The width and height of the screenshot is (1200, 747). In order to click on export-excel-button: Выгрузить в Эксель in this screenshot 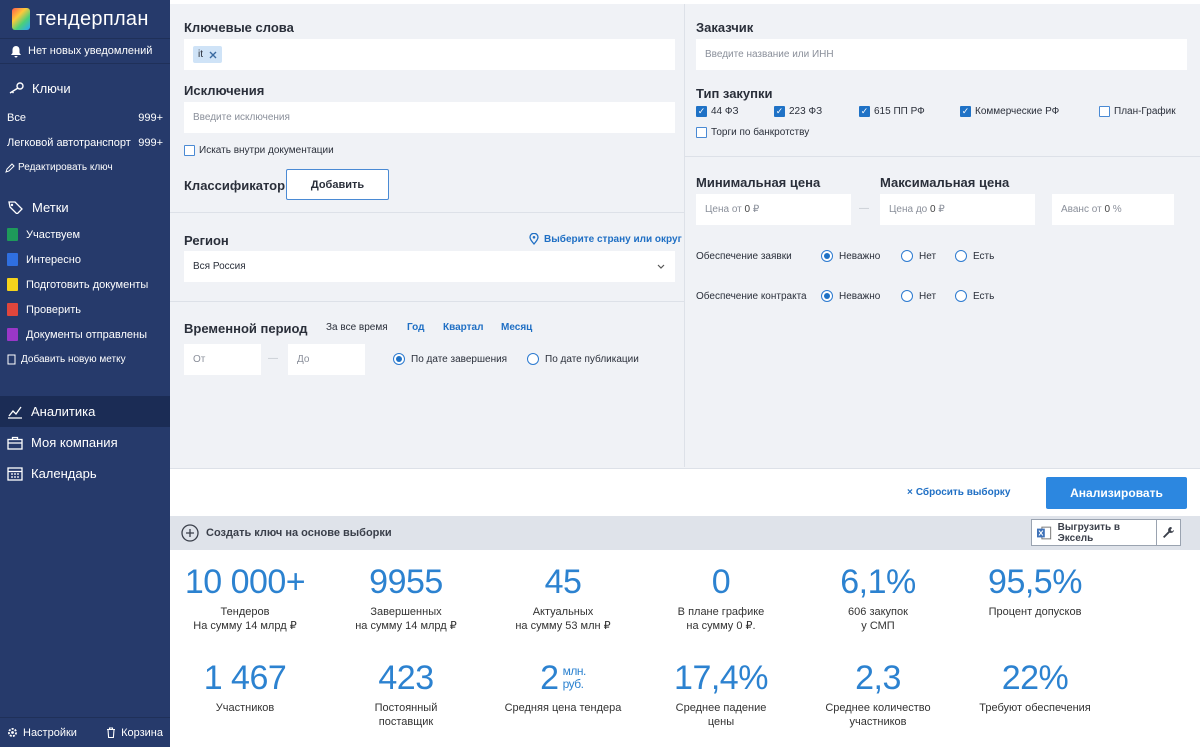, I will do `click(1094, 532)`.